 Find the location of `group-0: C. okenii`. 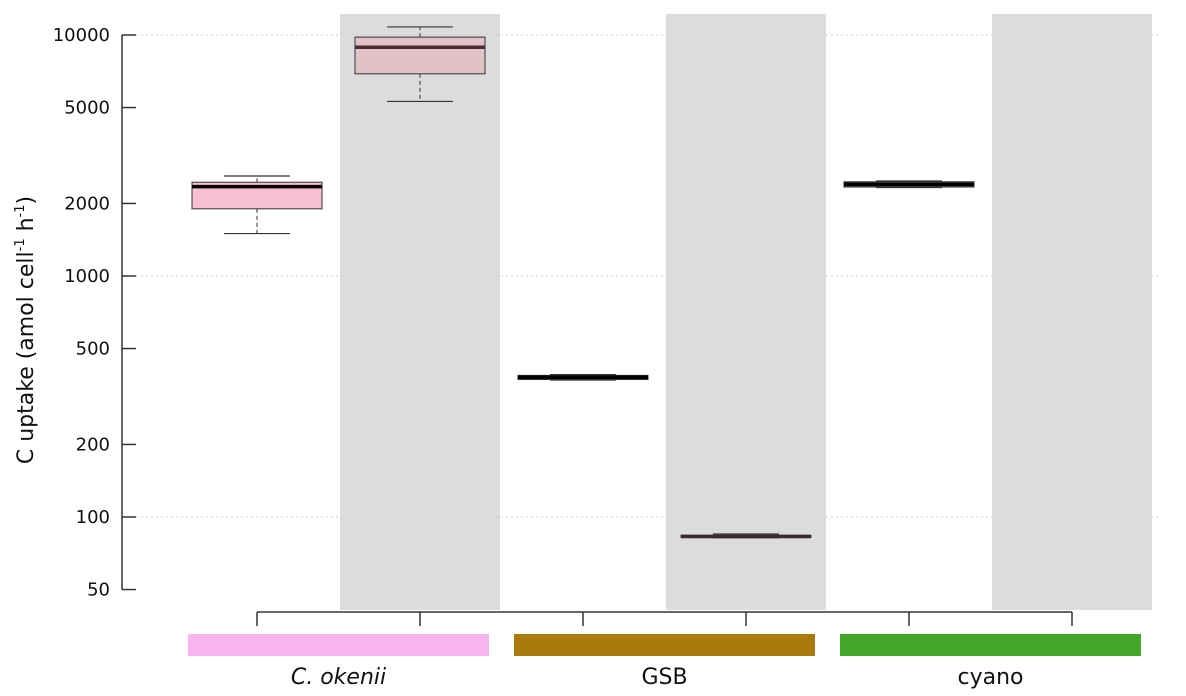

group-0: C. okenii is located at coordinates (338, 662).